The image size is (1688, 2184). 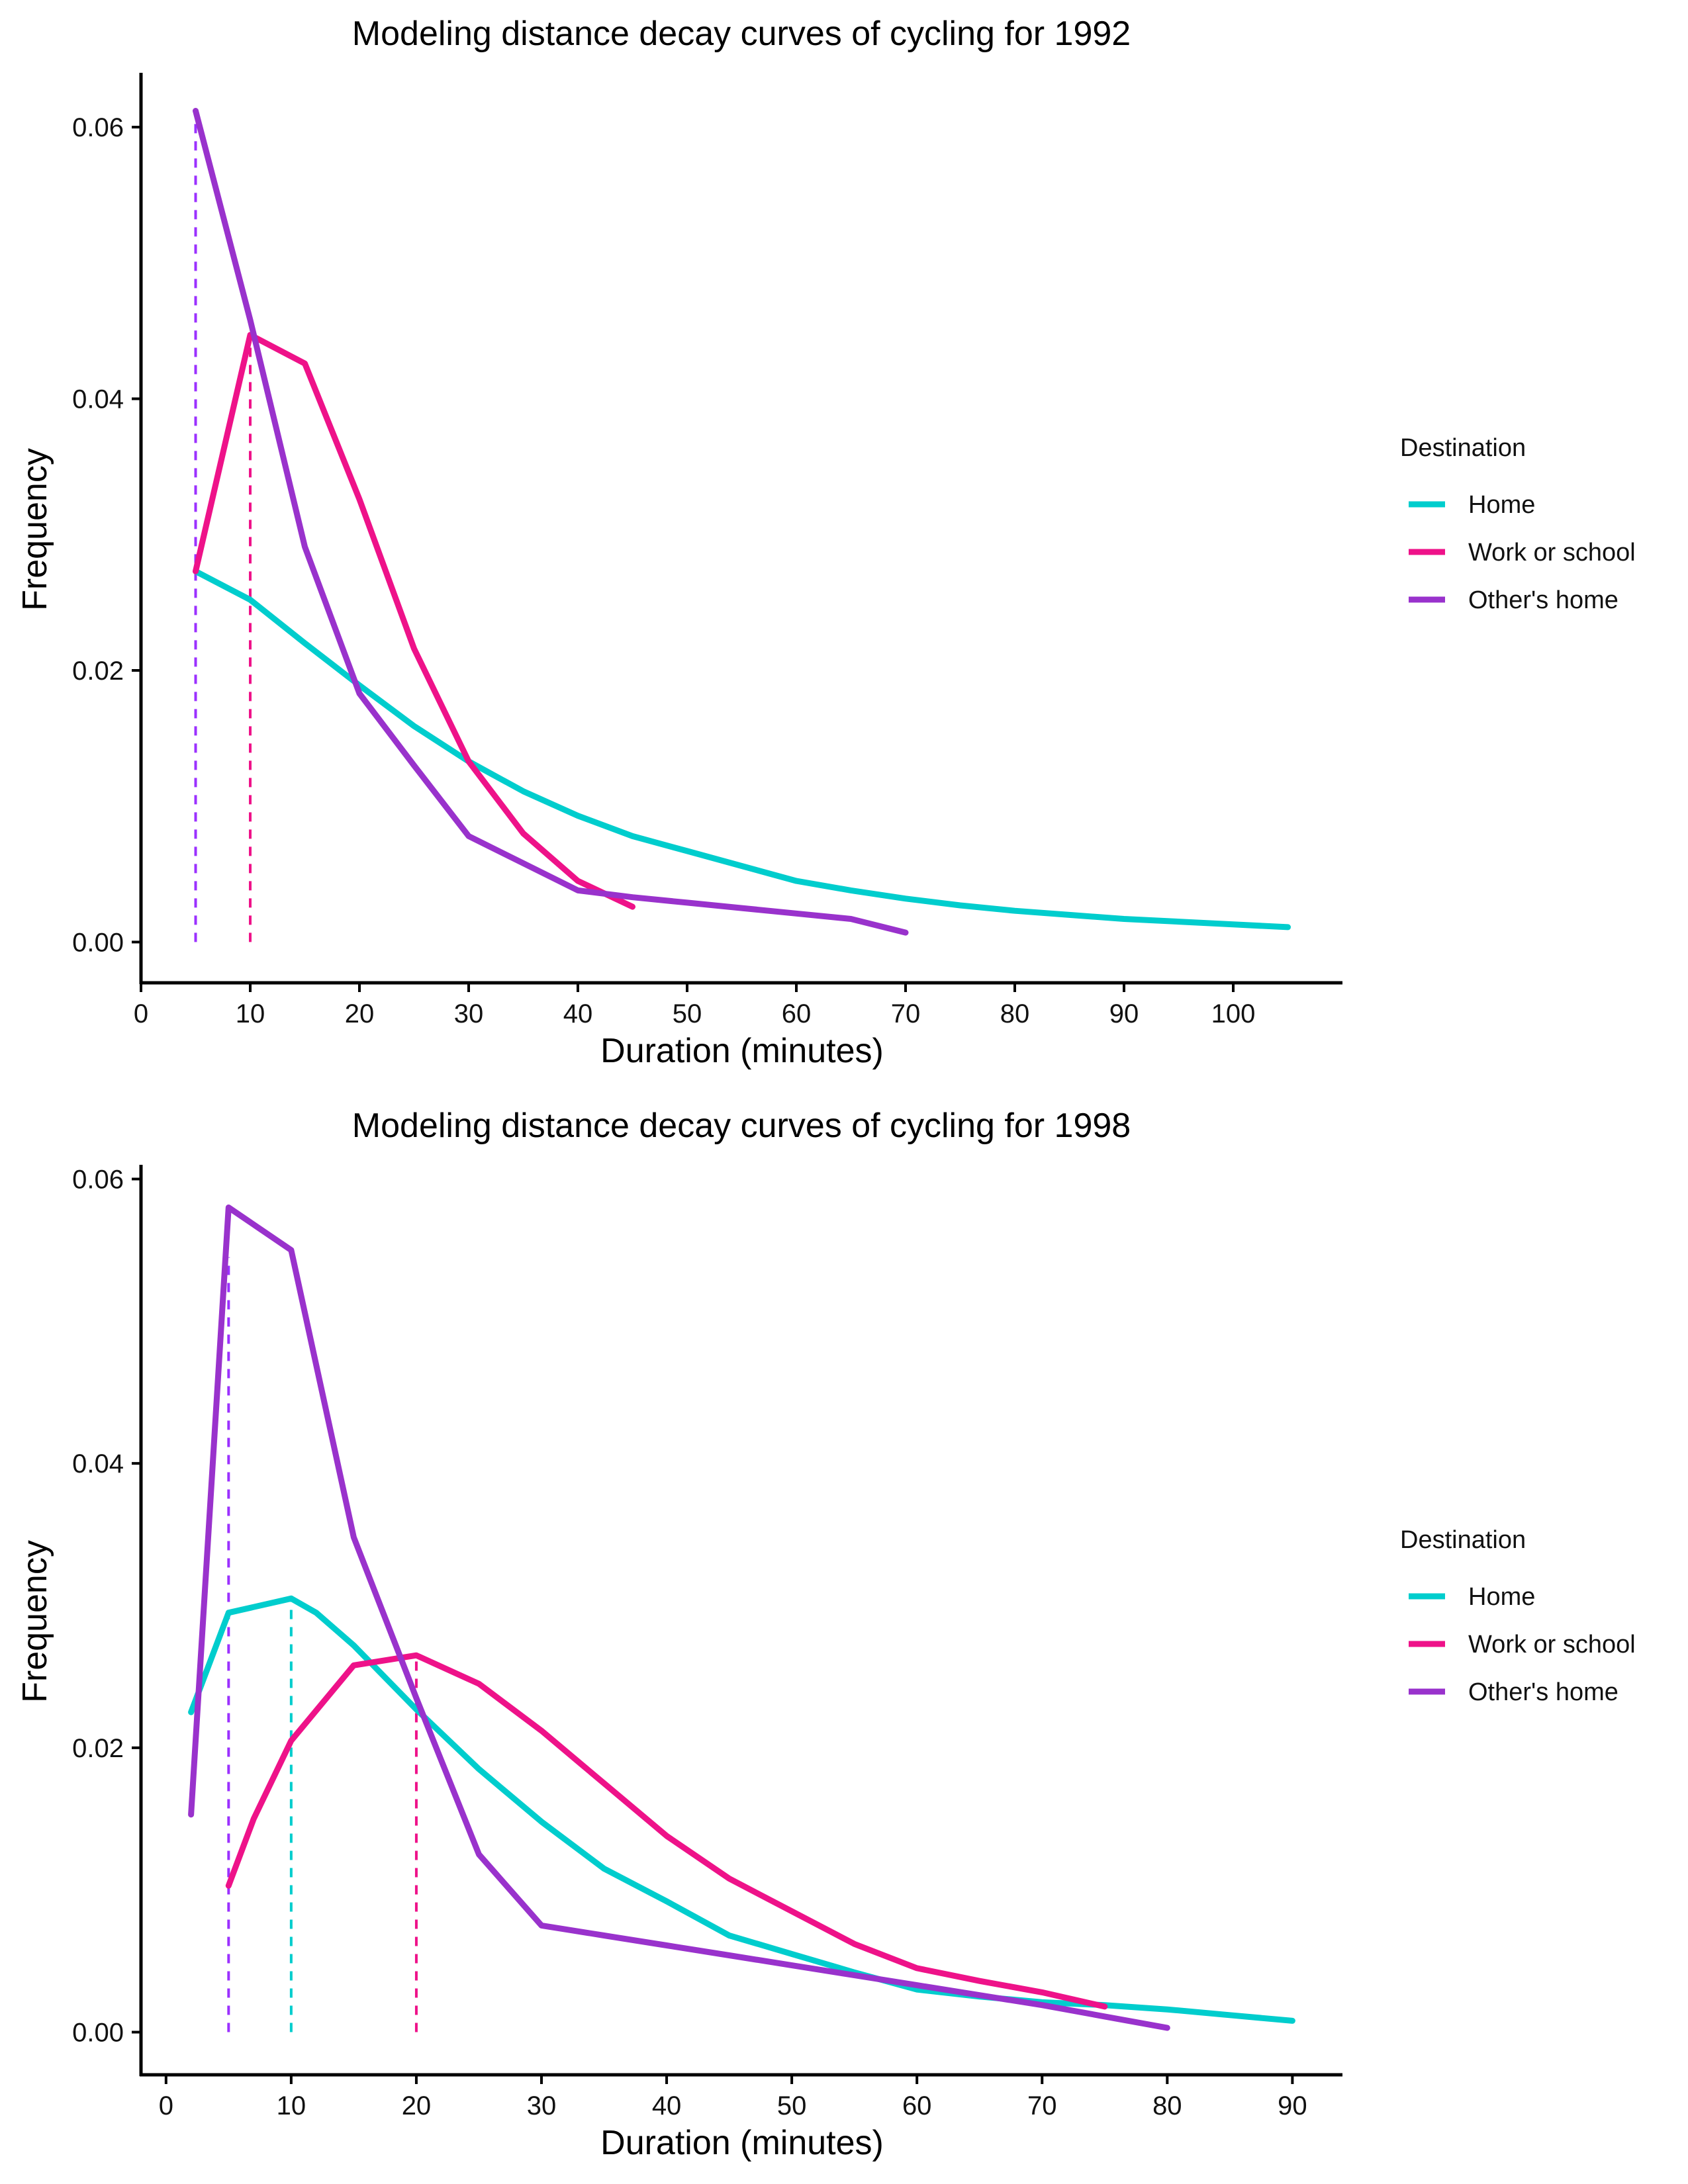 I want to click on series-line-home, so click(x=742, y=749).